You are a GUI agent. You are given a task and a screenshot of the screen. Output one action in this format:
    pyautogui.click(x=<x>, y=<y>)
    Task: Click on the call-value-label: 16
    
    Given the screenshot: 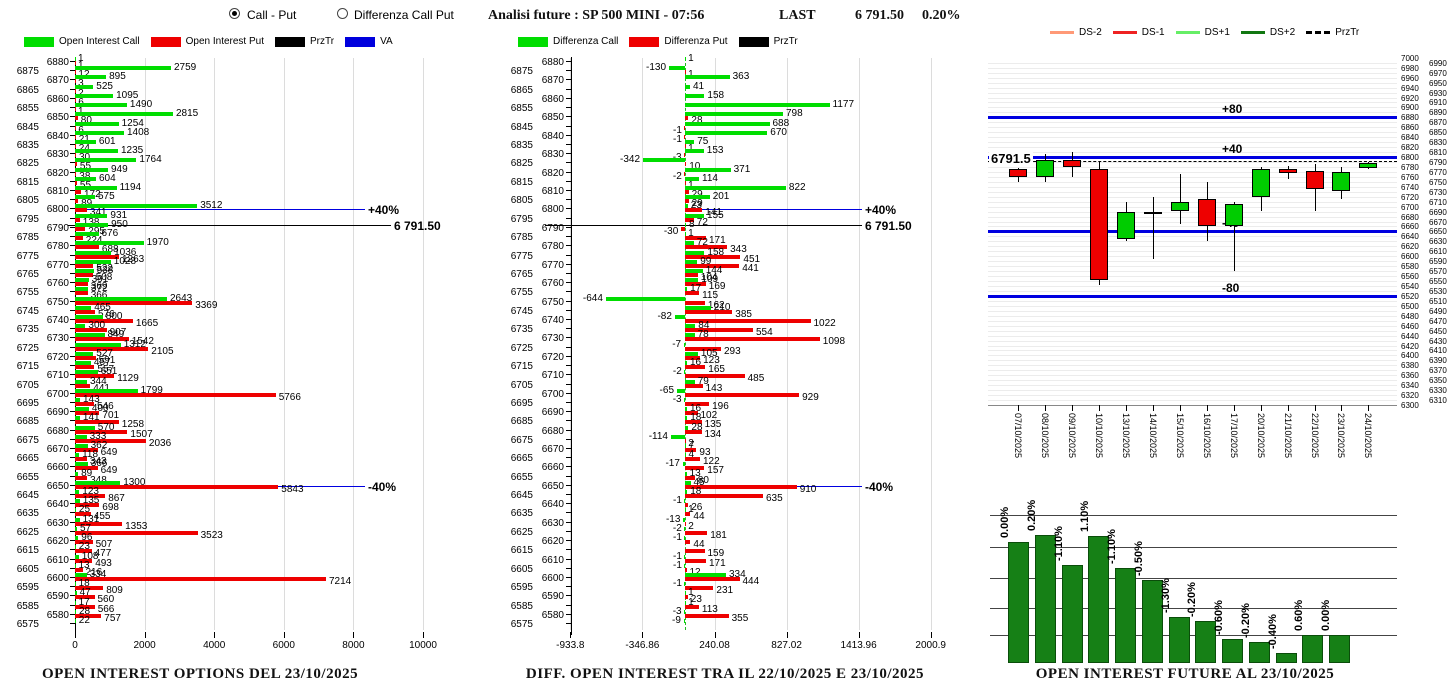 What is the action you would take?
    pyautogui.click(x=696, y=362)
    